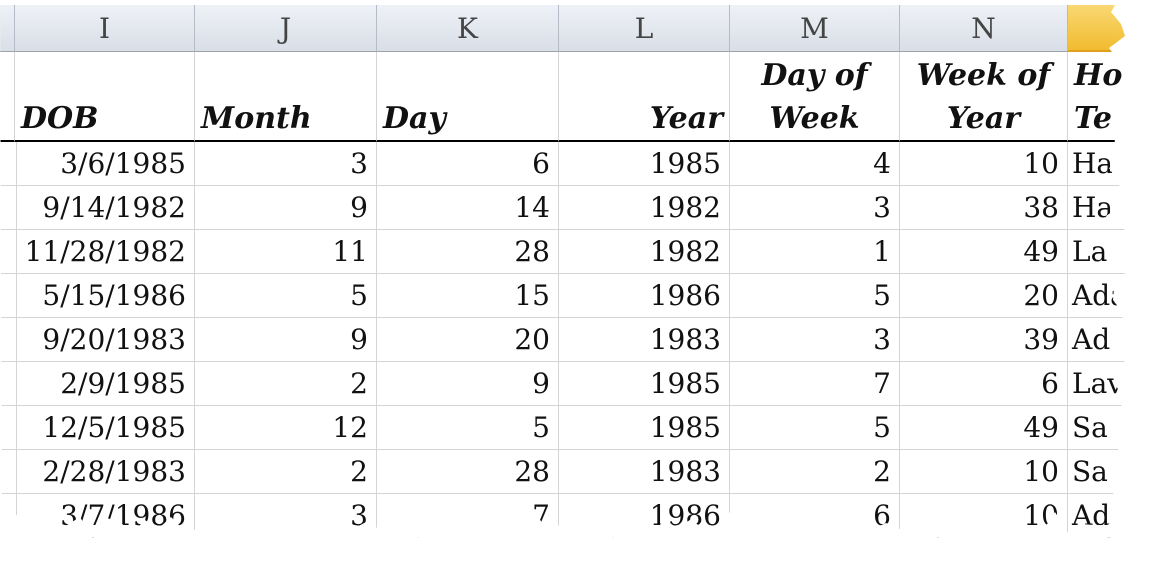 The image size is (1155, 565). Describe the element at coordinates (1098, 75) in the screenshot. I see `header-text: Ho` at that location.